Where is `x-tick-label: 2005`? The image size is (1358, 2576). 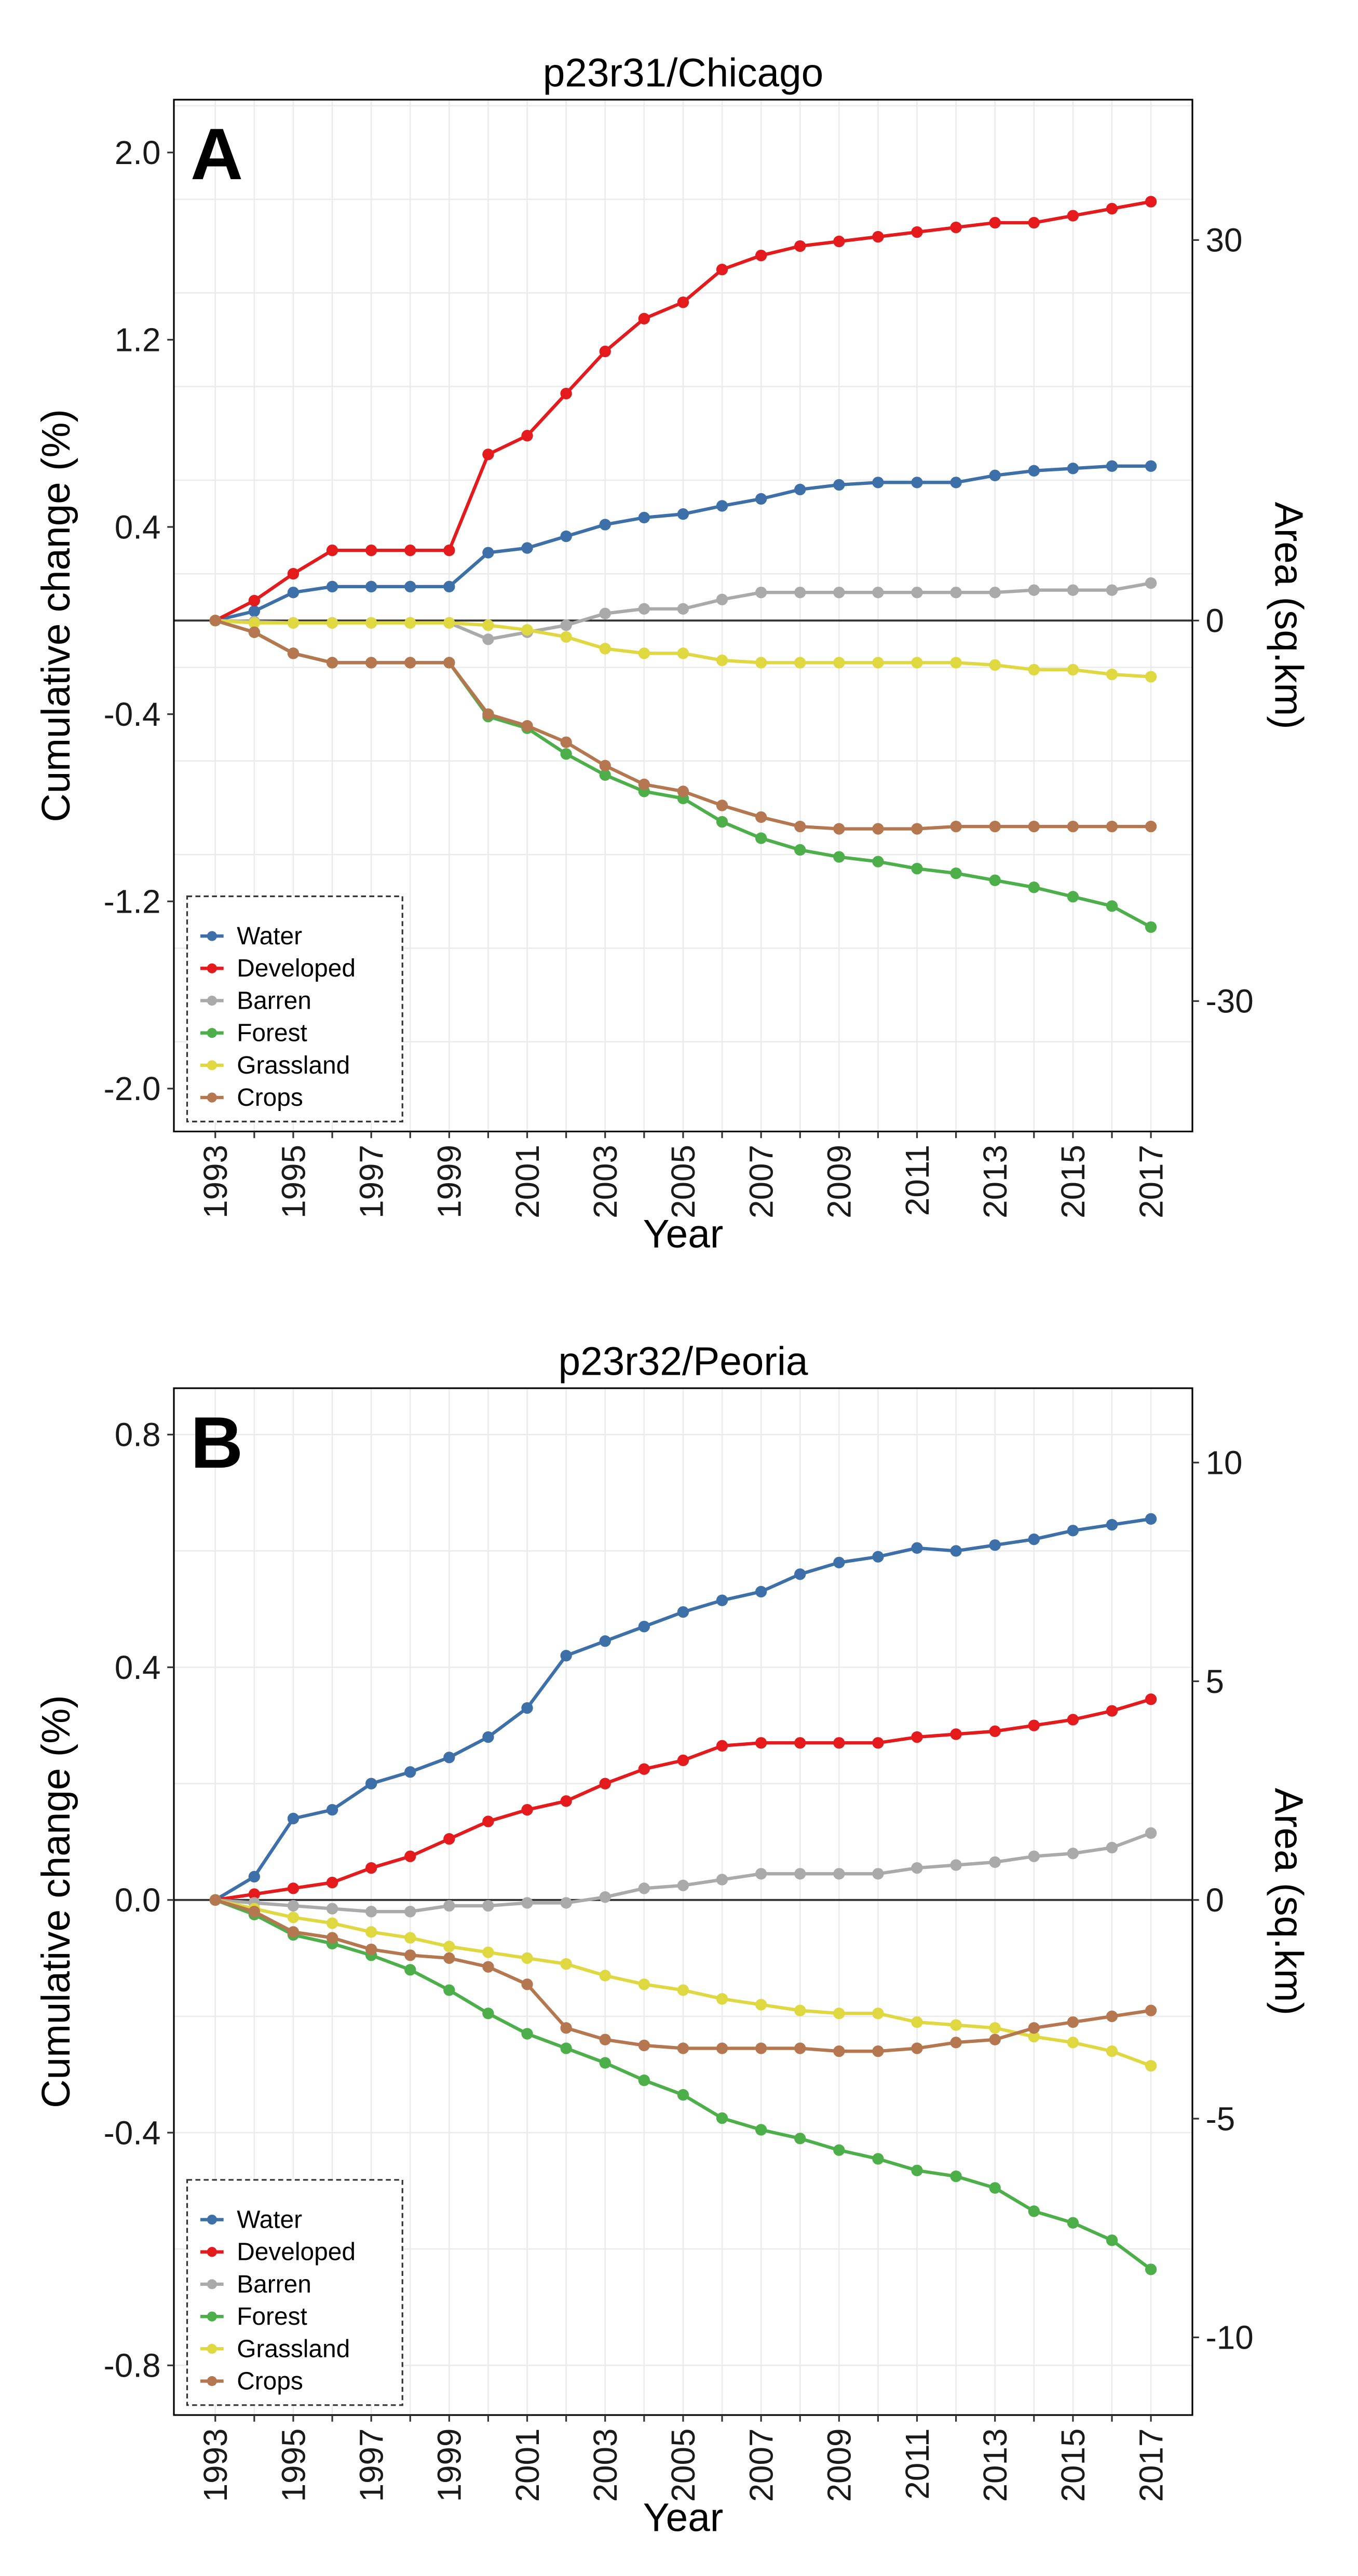
x-tick-label: 2005 is located at coordinates (683, 1181).